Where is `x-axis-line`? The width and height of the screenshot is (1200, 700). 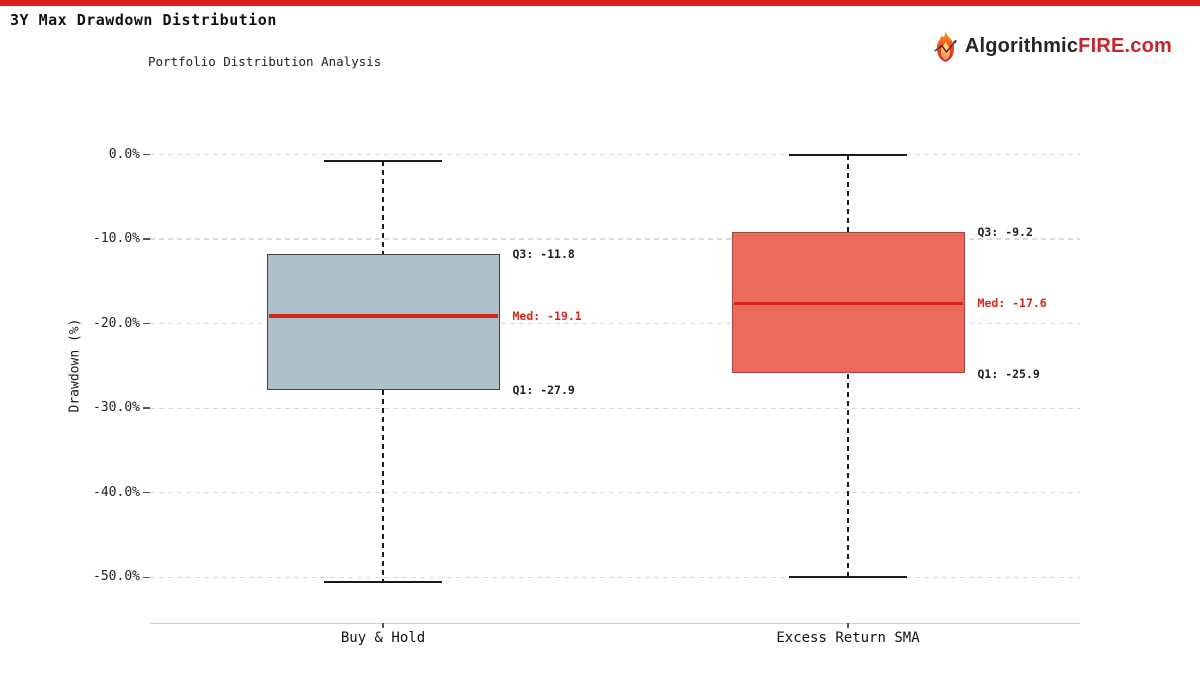 x-axis-line is located at coordinates (615, 623).